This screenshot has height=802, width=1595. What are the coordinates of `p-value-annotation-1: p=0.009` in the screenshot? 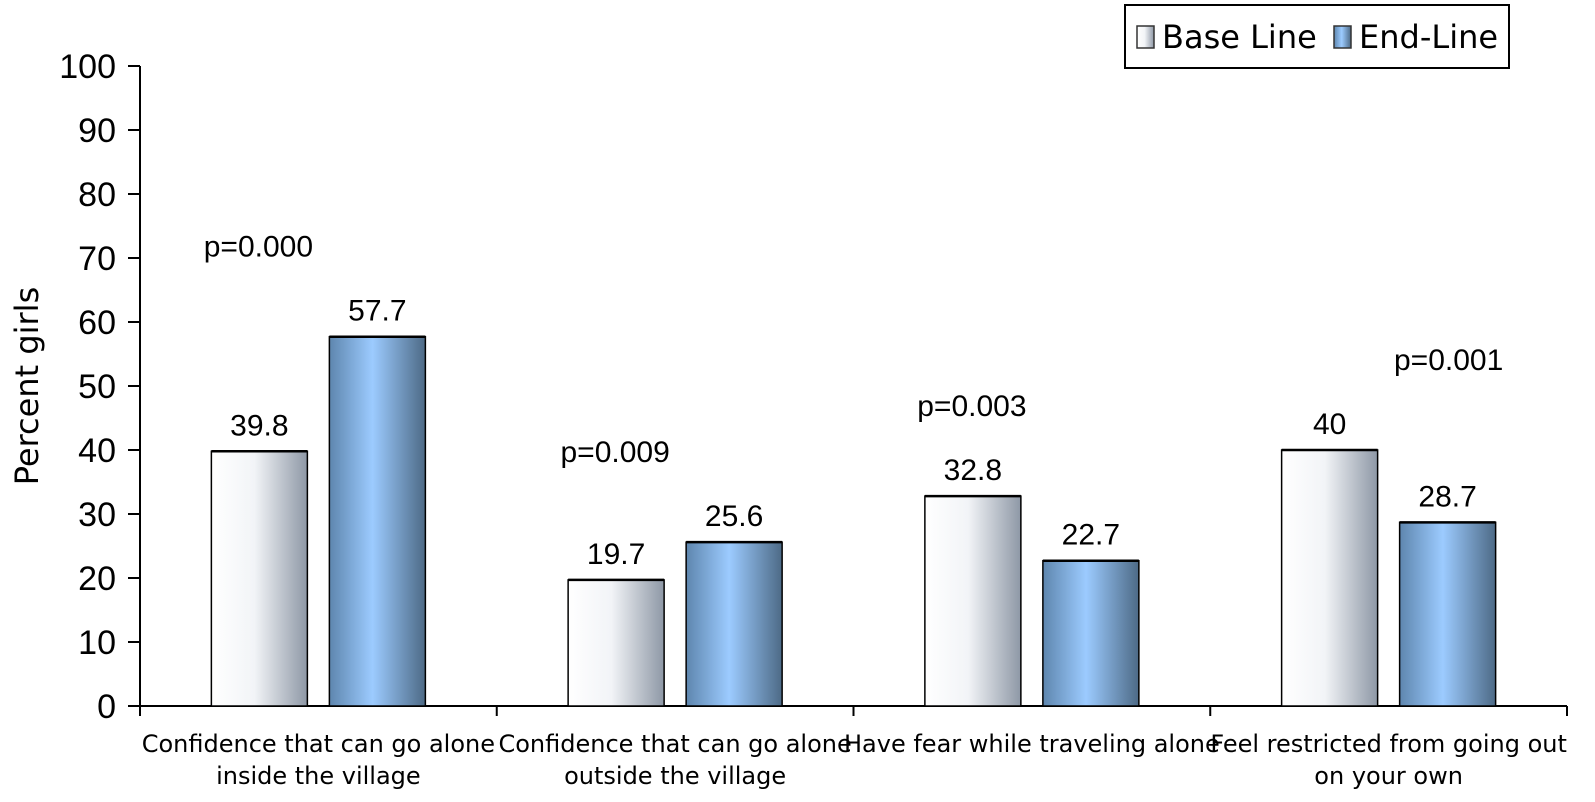 It's located at (614, 452).